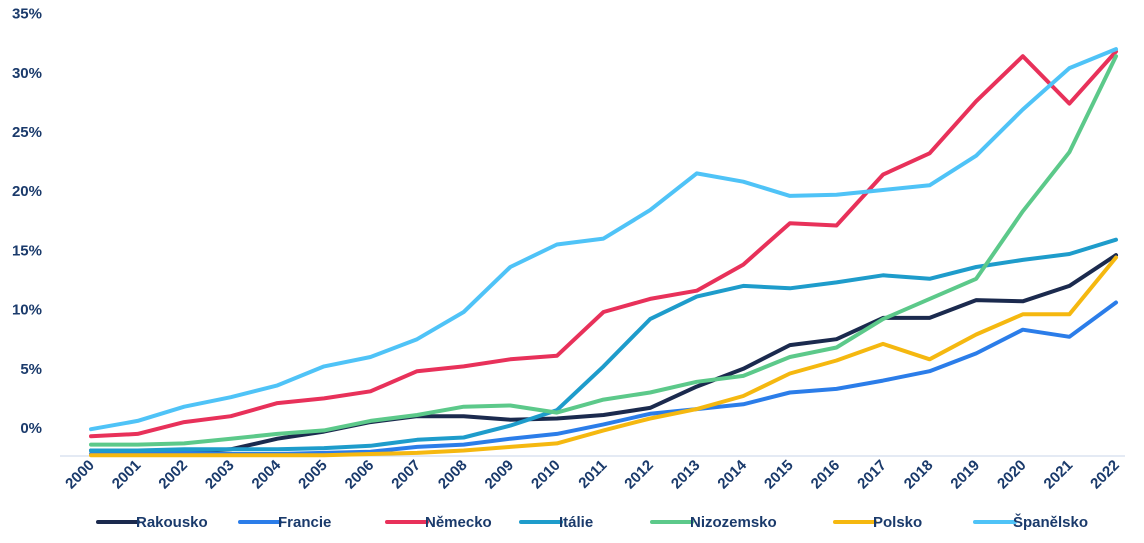 The height and width of the screenshot is (543, 1144). What do you see at coordinates (576, 522) in the screenshot?
I see `legend-label: Itálie` at bounding box center [576, 522].